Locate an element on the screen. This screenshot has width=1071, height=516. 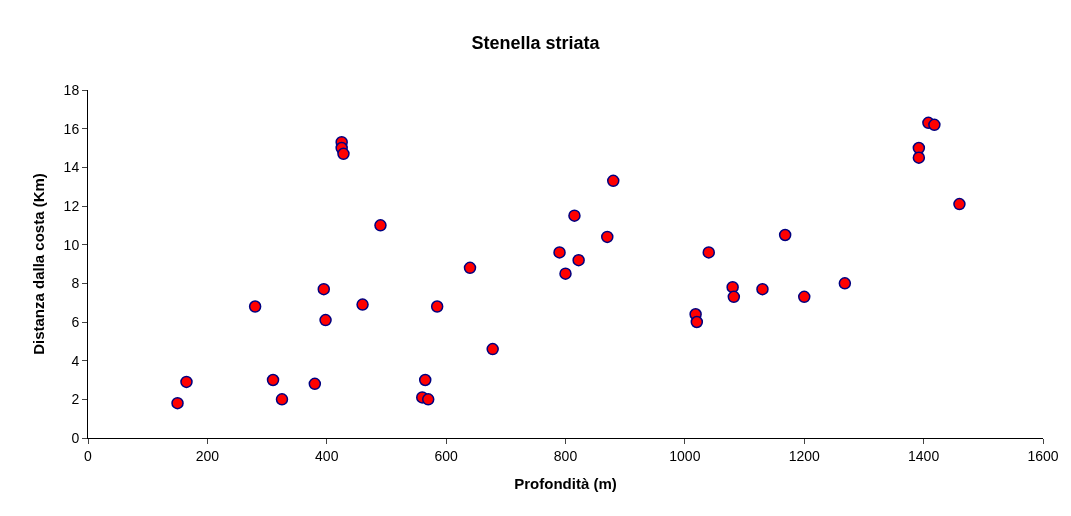
y-tick-label: 8 is located at coordinates (75, 283).